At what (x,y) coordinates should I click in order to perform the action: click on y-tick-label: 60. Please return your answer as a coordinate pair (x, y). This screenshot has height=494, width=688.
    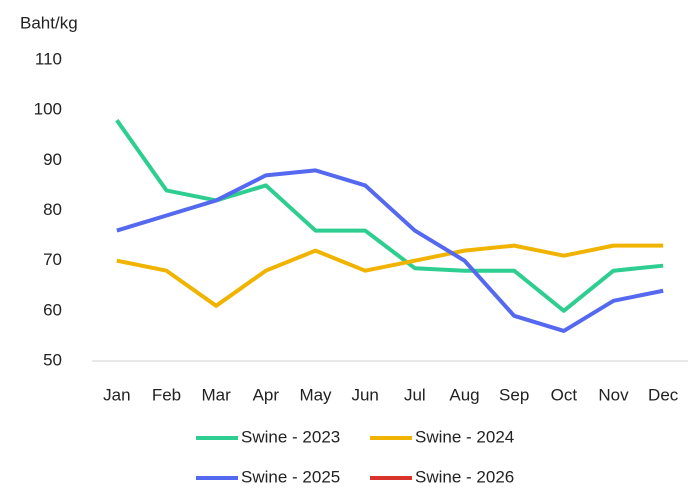
    Looking at the image, I should click on (52, 309).